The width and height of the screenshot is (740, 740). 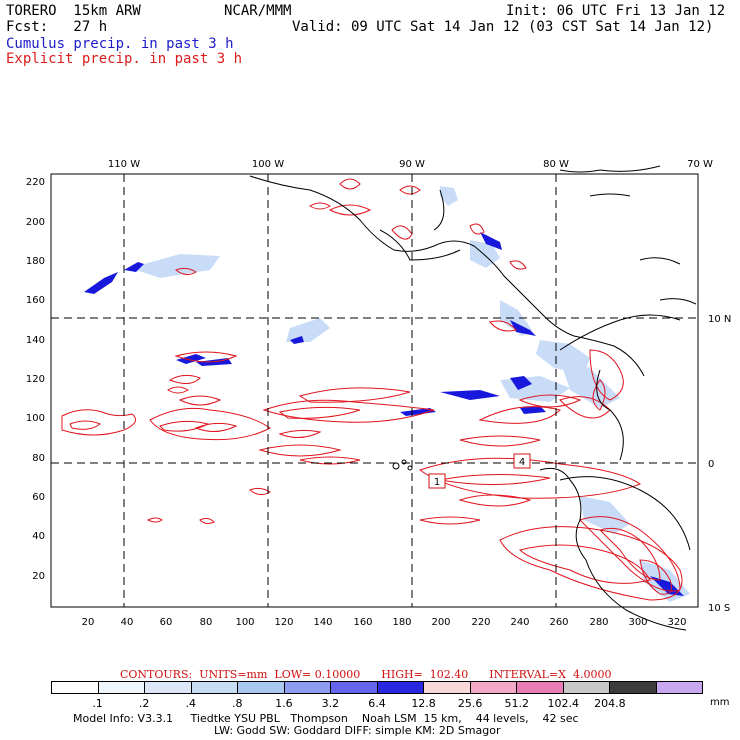 I want to click on color-scale-label: 1.6, so click(x=284, y=703).